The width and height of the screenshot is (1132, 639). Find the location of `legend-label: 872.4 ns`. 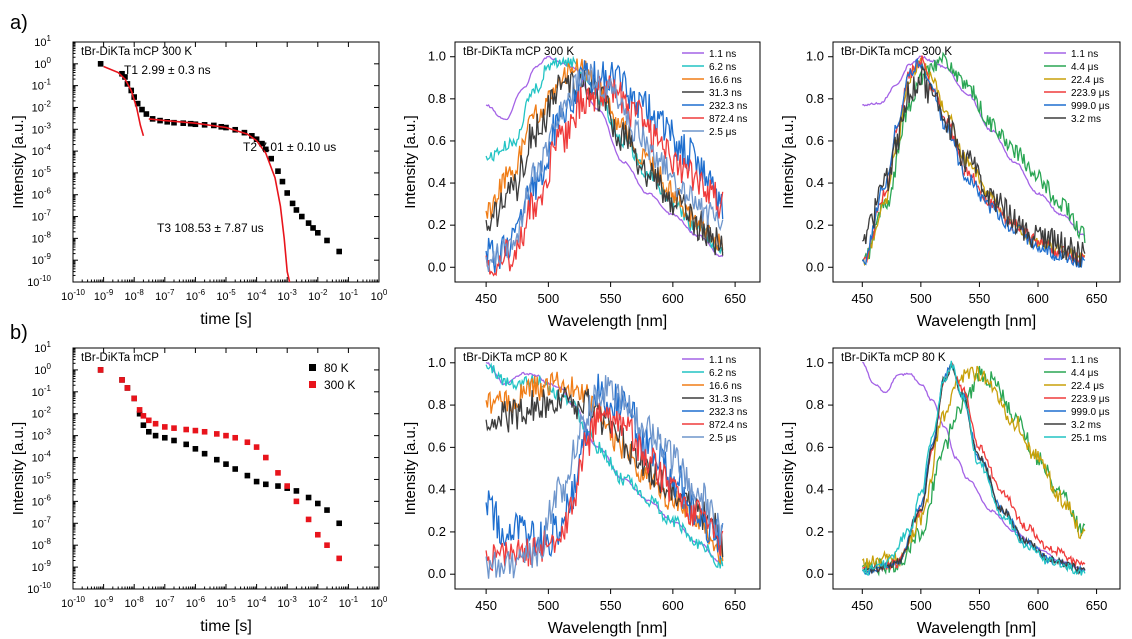

legend-label: 872.4 ns is located at coordinates (728, 425).